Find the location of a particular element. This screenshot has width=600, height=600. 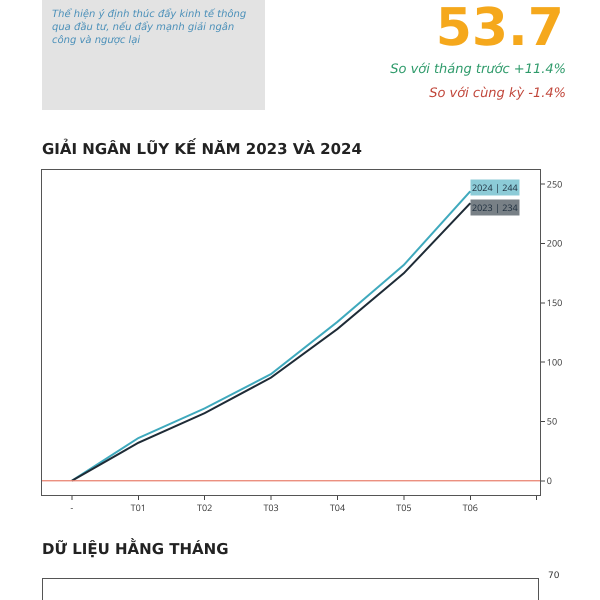

text: 53.7 is located at coordinates (500, 29).